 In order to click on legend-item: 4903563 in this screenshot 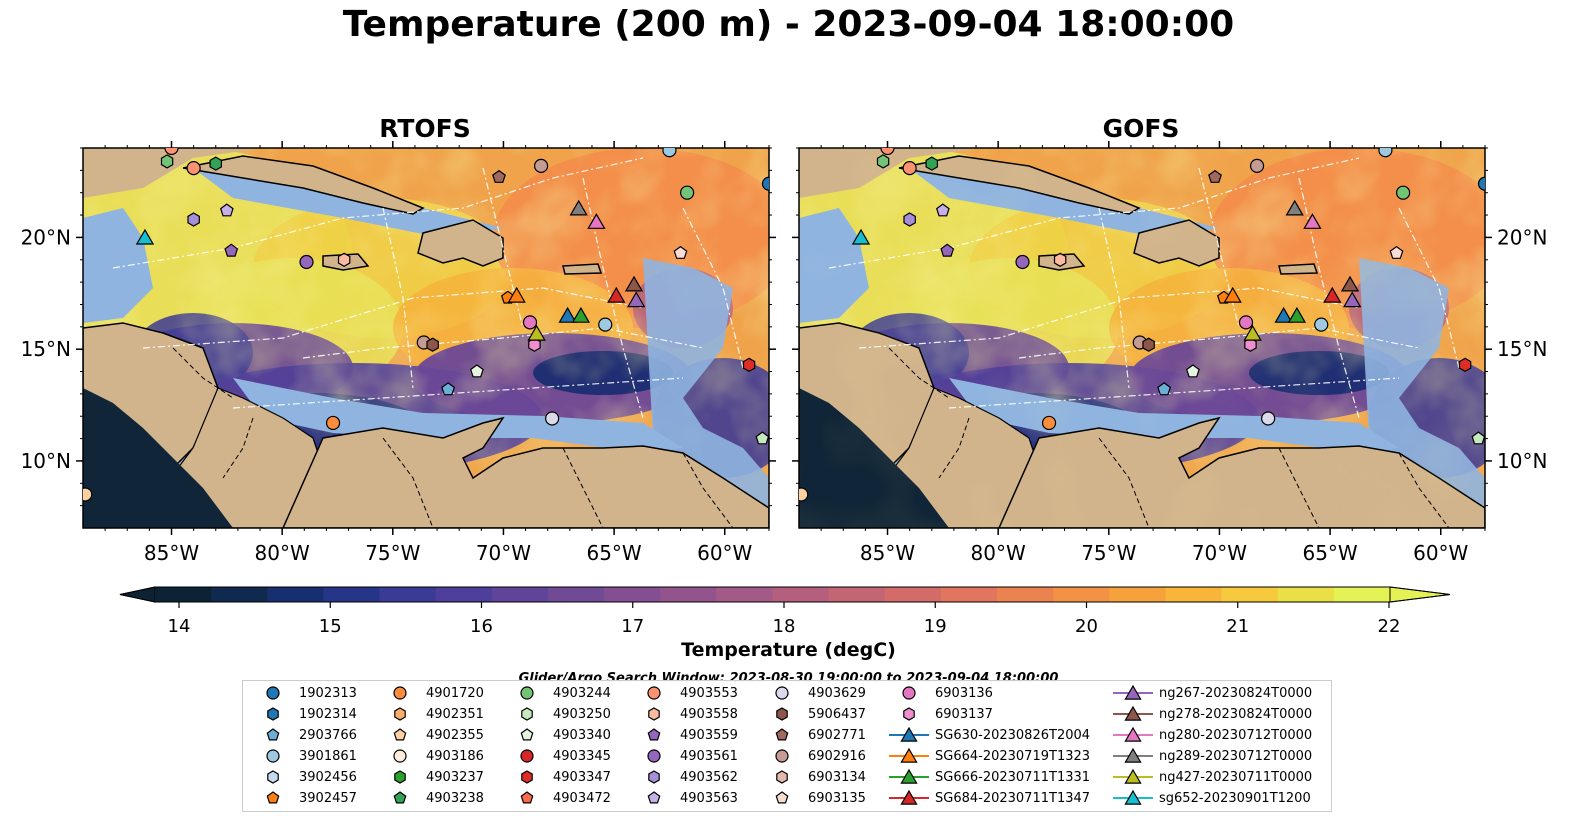, I will do `click(685, 798)`.